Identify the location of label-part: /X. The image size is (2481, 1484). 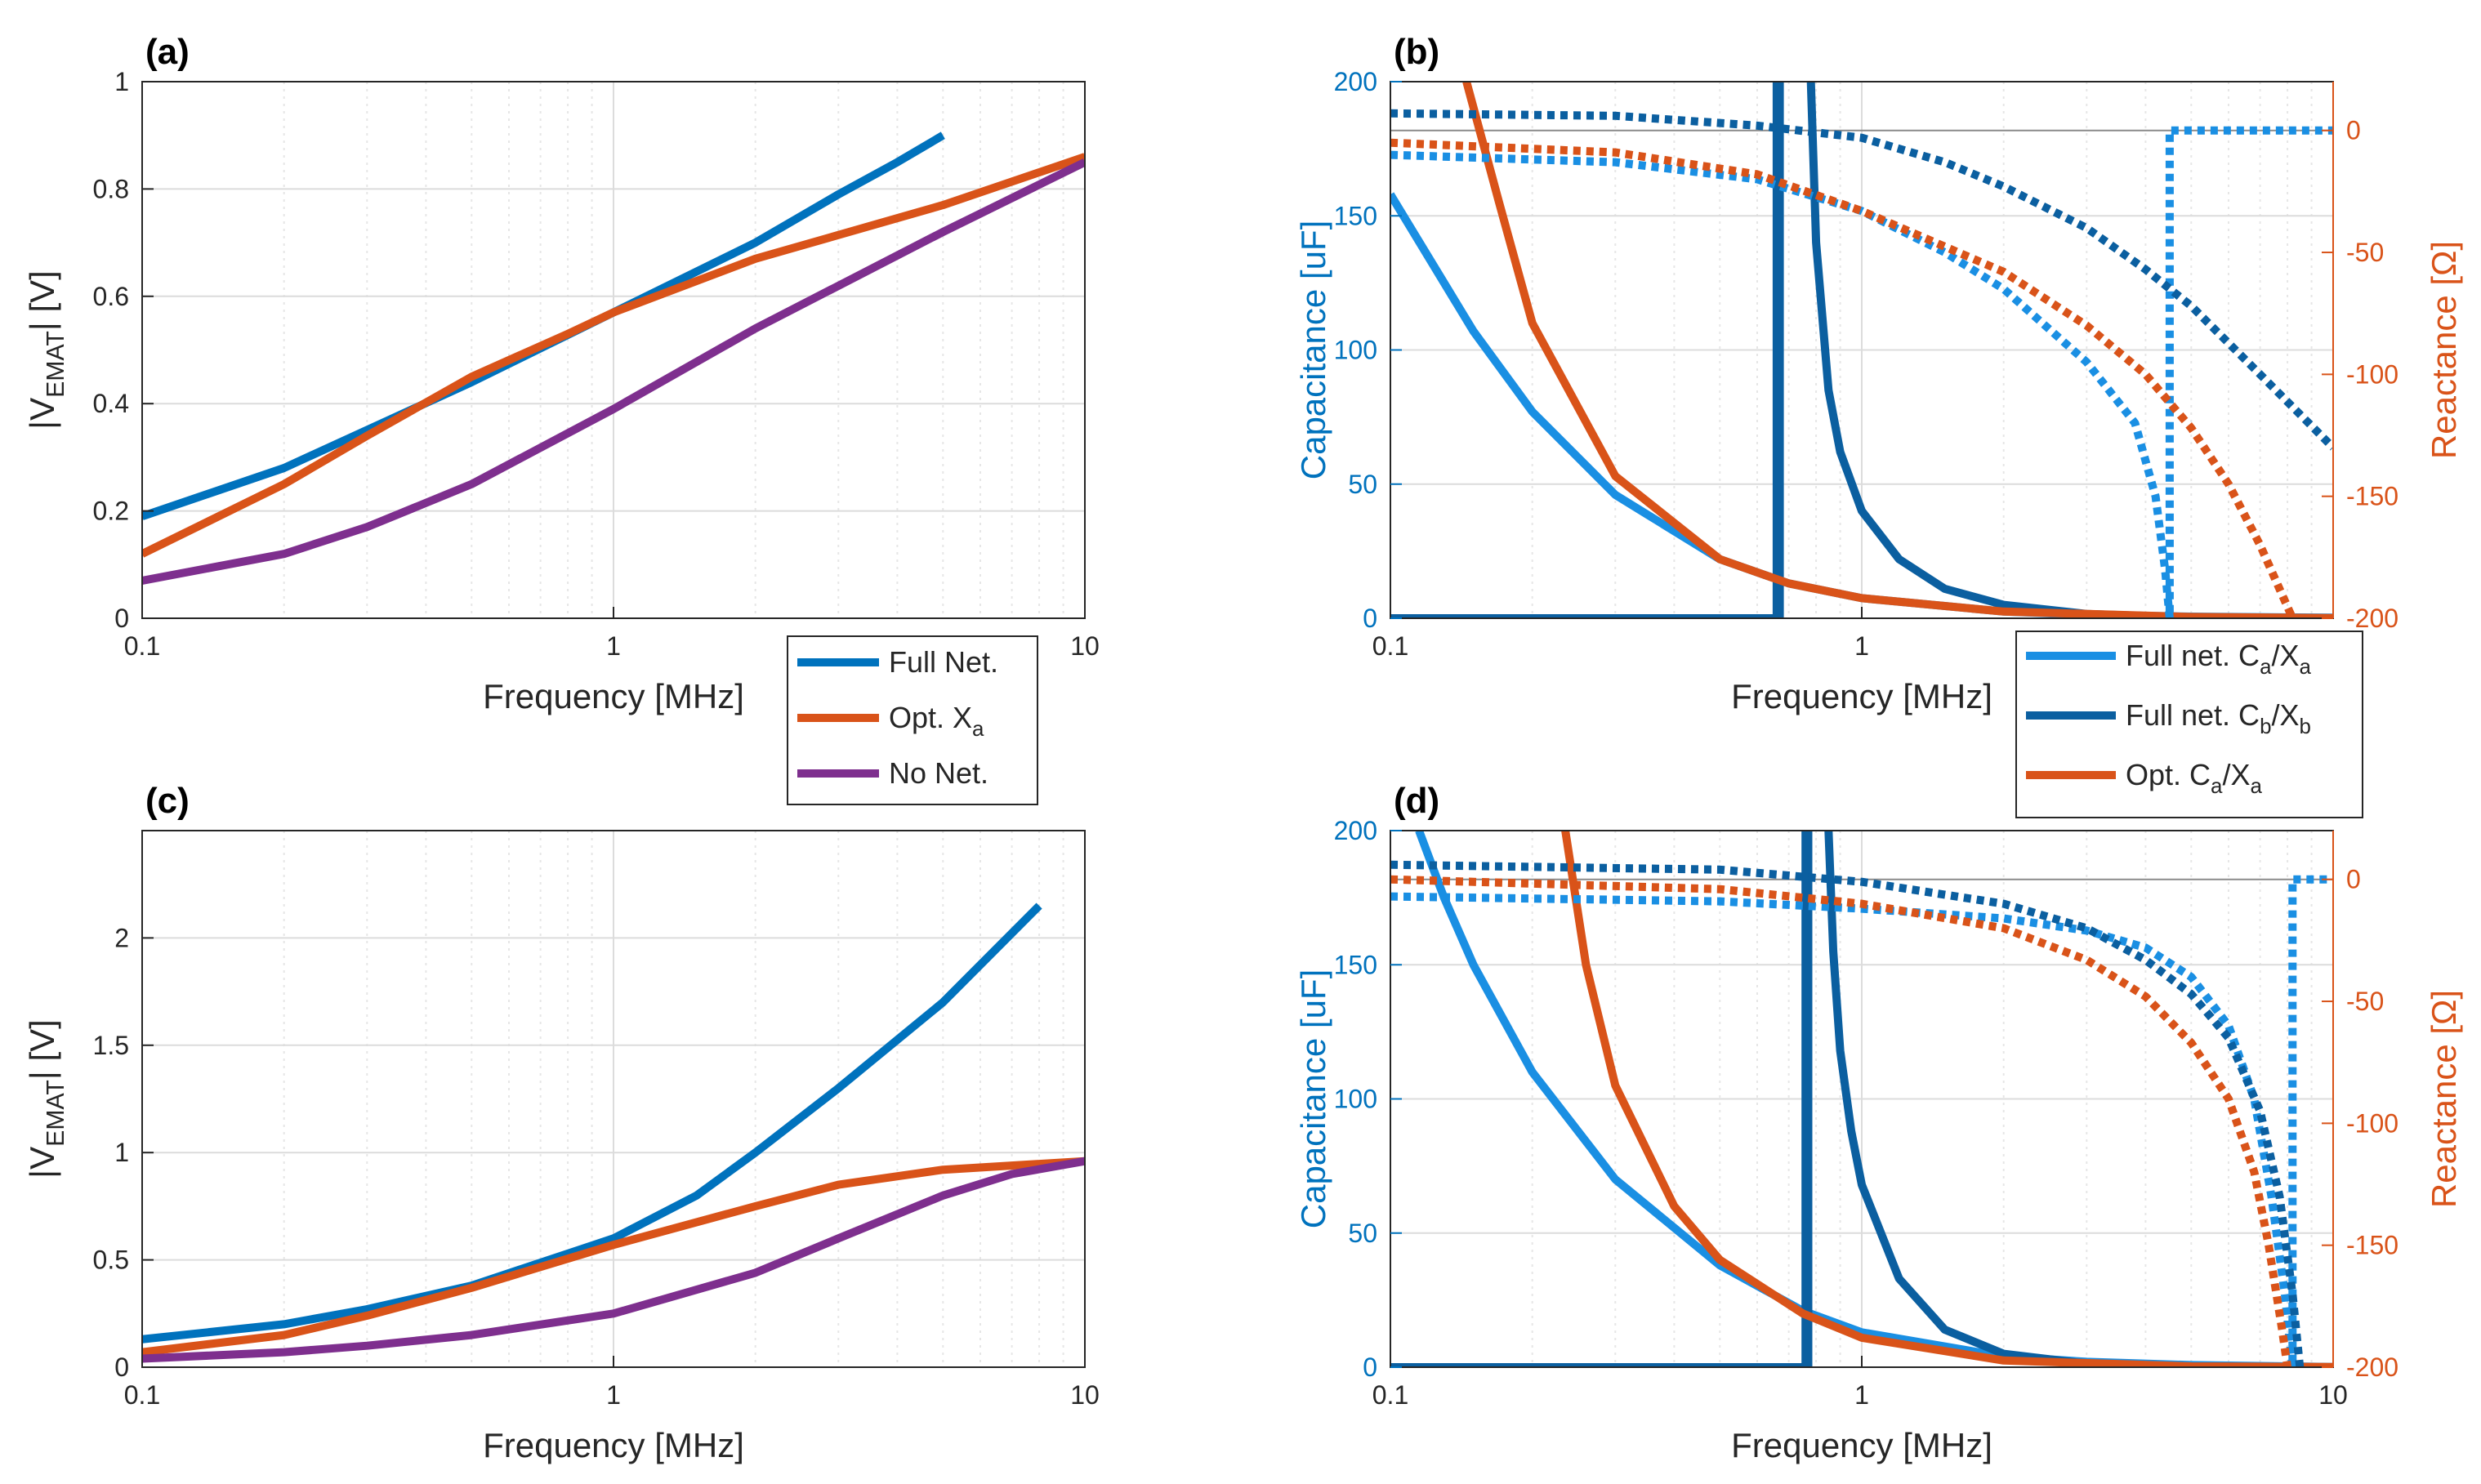
(2285, 715).